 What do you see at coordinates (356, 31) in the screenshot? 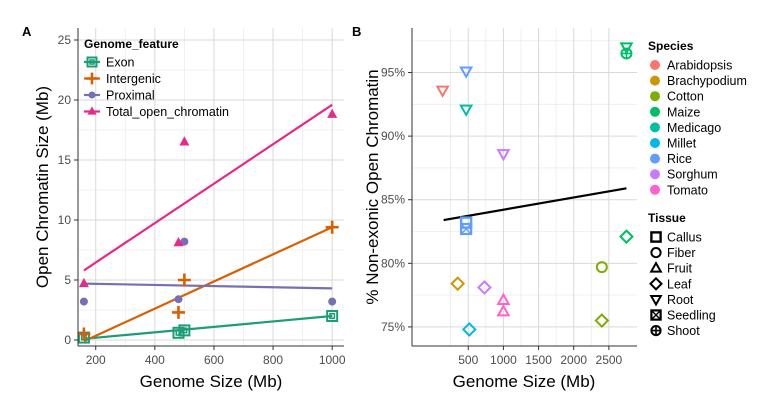
I see `panel-b-label: B` at bounding box center [356, 31].